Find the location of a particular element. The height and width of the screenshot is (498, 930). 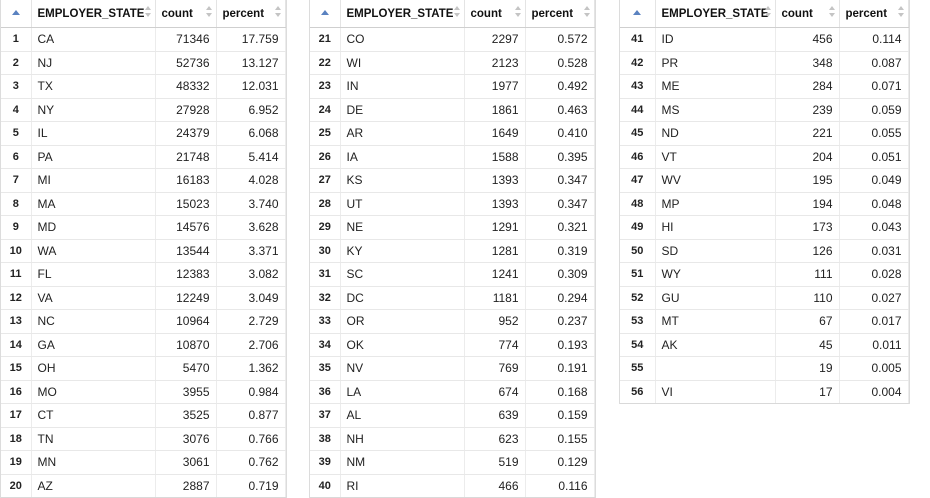

table-row: 2 NJ 52736 13.127 is located at coordinates (143, 63).